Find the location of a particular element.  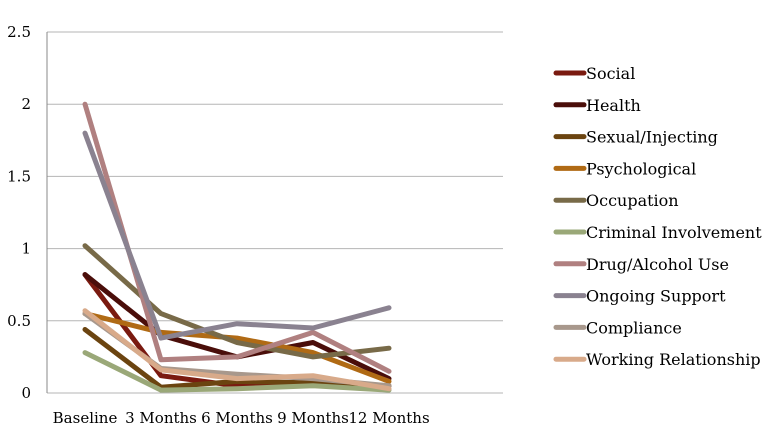

legend-label: Health is located at coordinates (613, 105).